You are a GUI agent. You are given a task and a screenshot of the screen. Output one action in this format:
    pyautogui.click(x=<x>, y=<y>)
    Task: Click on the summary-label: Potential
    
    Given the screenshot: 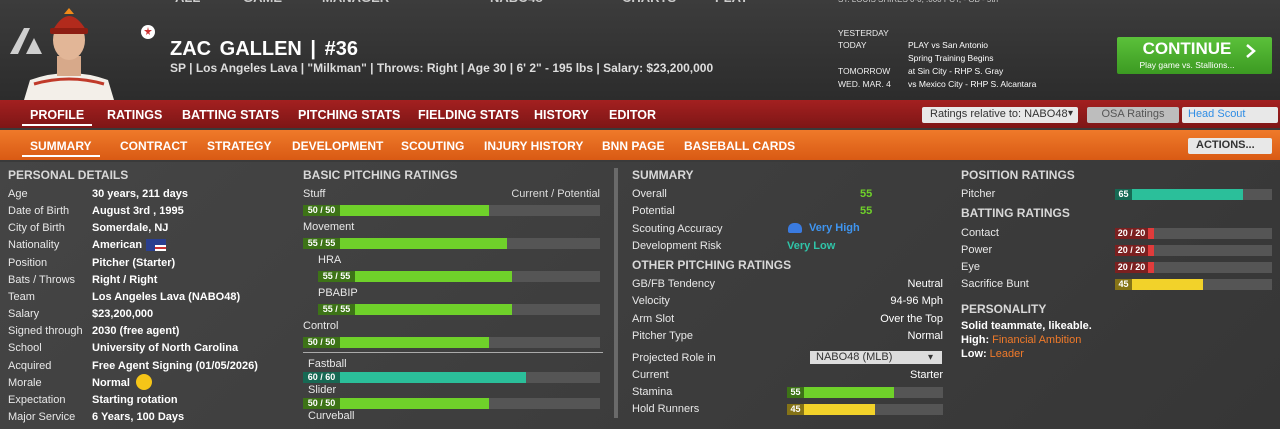 What is the action you would take?
    pyautogui.click(x=653, y=211)
    